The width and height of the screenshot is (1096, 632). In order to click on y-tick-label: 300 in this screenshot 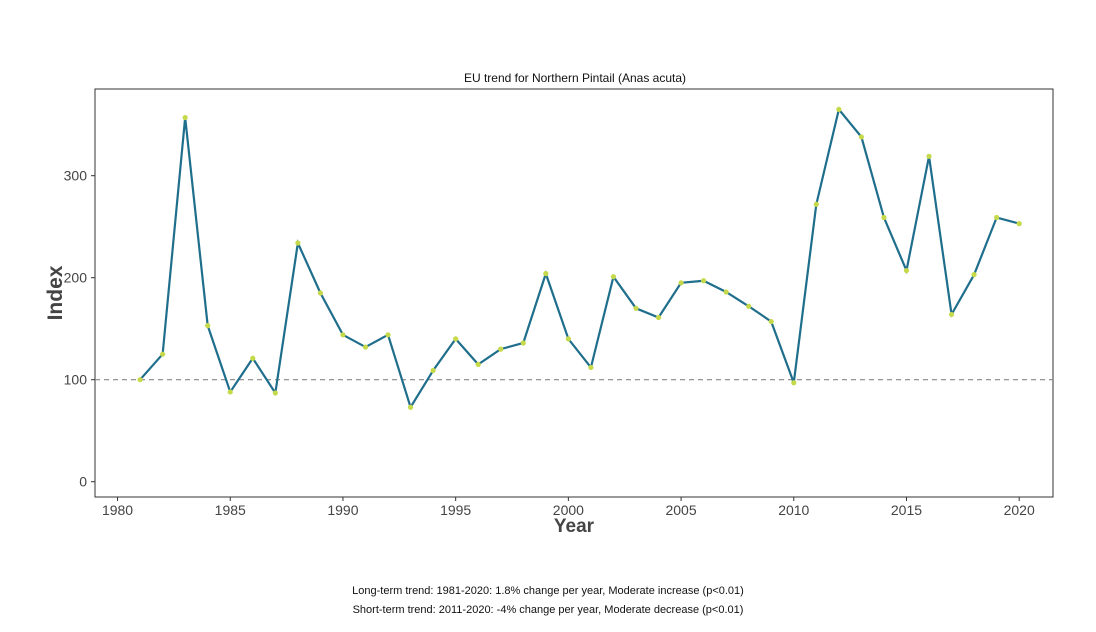, I will do `click(76, 176)`.